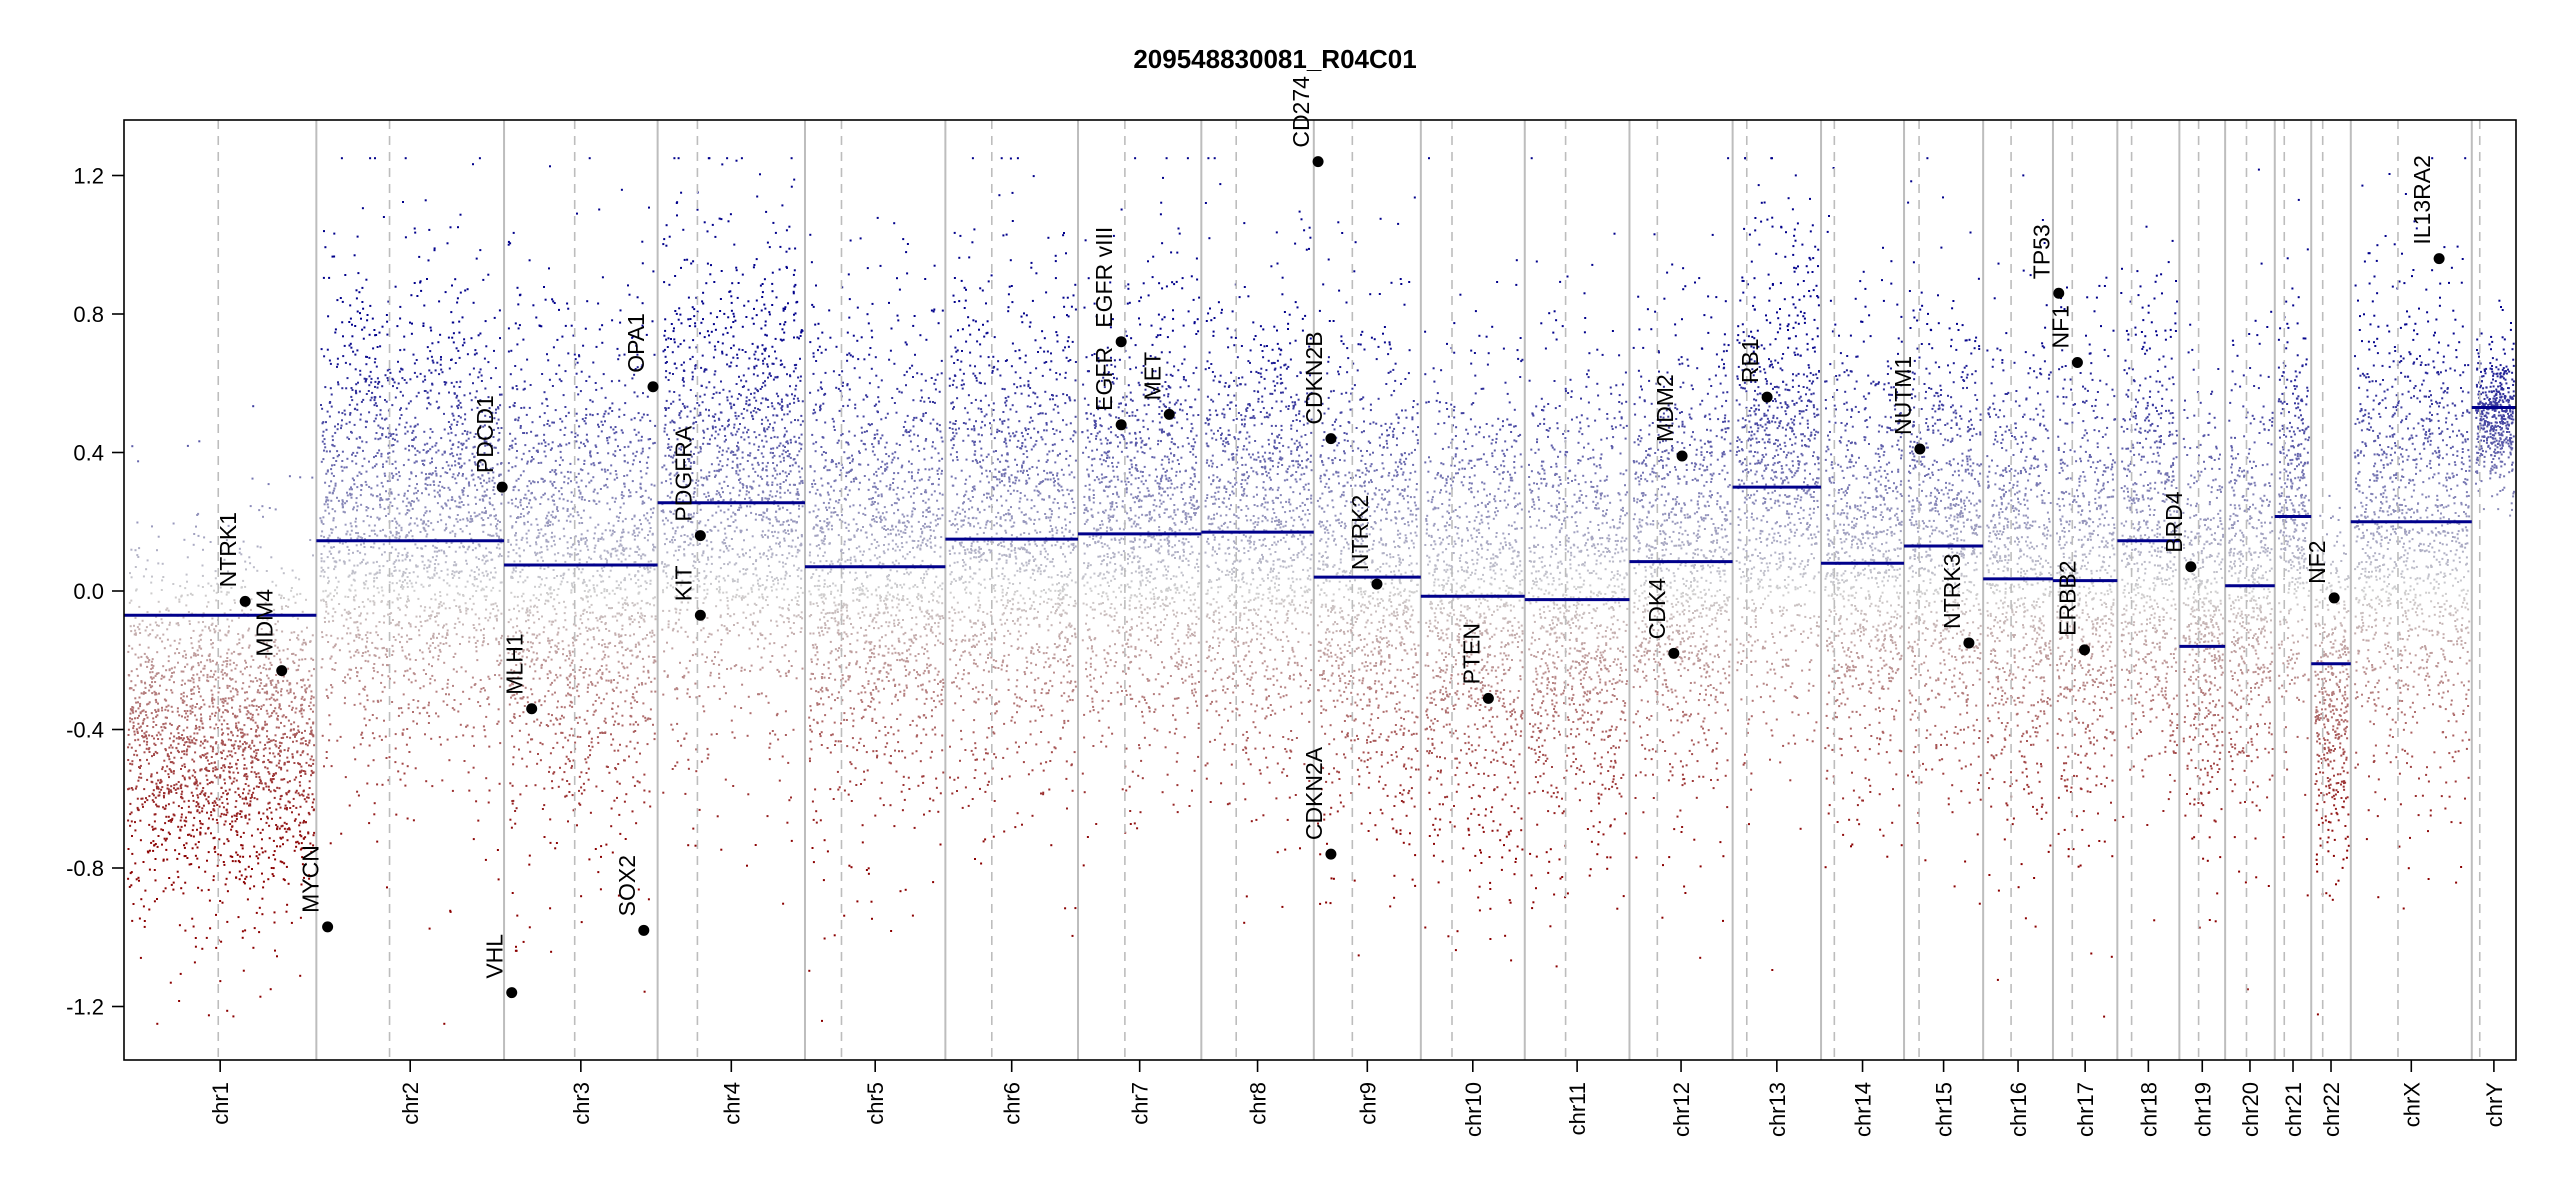  I want to click on x-tick-label-chr15: chr15, so click(1944, 1109).